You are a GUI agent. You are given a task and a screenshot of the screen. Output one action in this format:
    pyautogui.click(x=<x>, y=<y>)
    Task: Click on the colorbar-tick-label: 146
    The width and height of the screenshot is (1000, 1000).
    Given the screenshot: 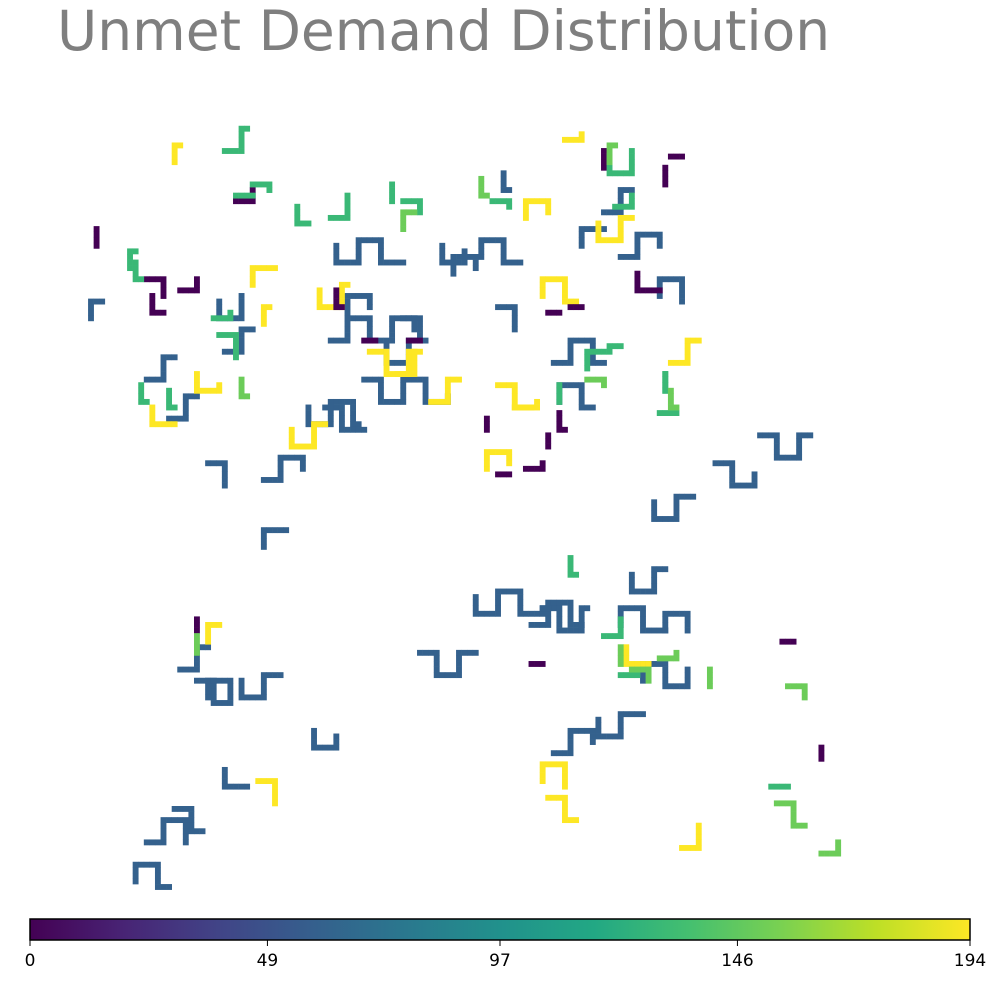 What is the action you would take?
    pyautogui.click(x=737, y=961)
    